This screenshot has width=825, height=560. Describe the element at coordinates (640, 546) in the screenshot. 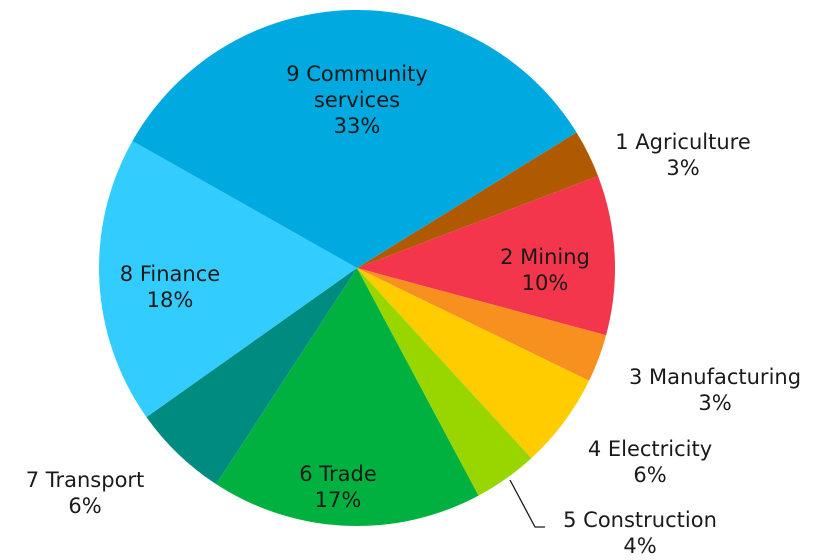

I see `value-label: 4%` at that location.